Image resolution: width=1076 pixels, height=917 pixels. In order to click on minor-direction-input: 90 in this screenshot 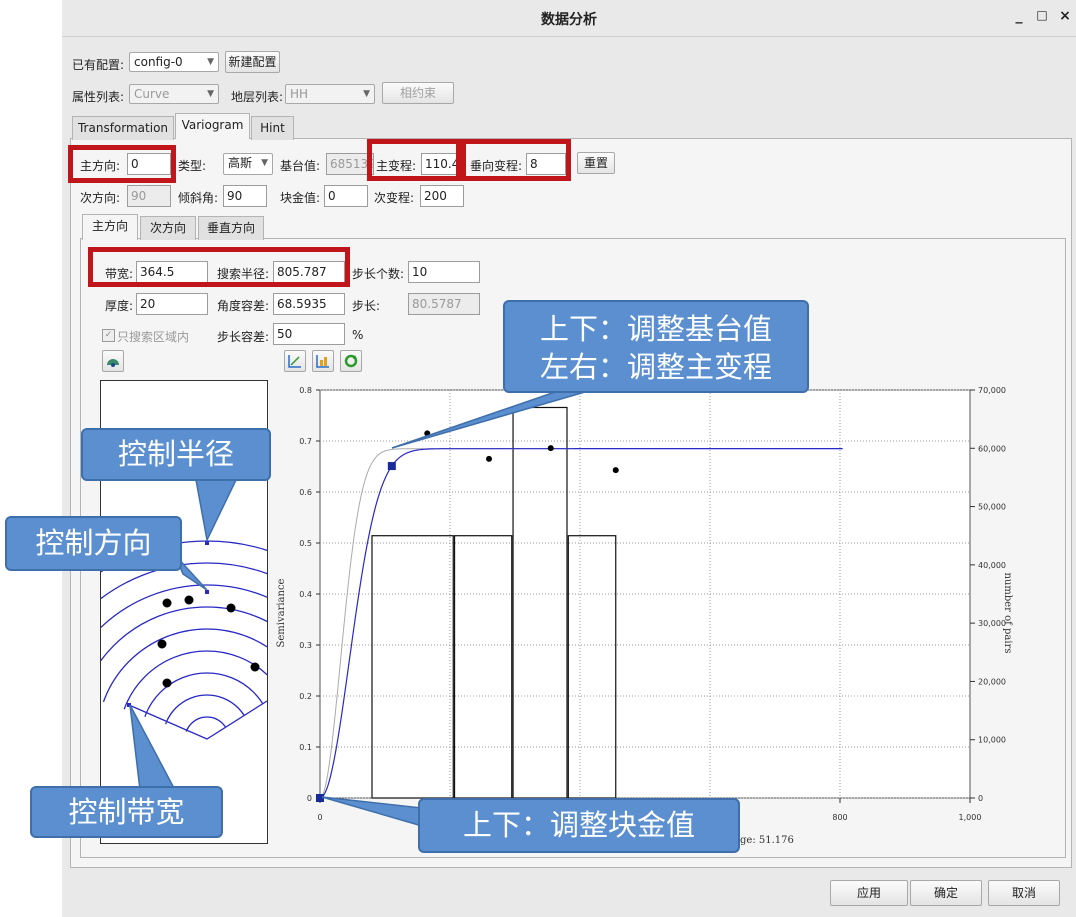, I will do `click(149, 196)`.